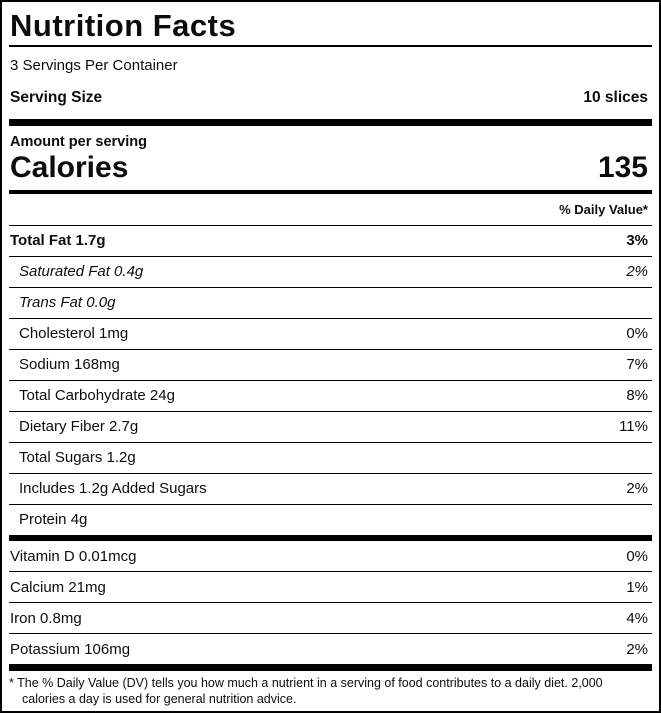  I want to click on nutrient-daily-value: 1%, so click(637, 587).